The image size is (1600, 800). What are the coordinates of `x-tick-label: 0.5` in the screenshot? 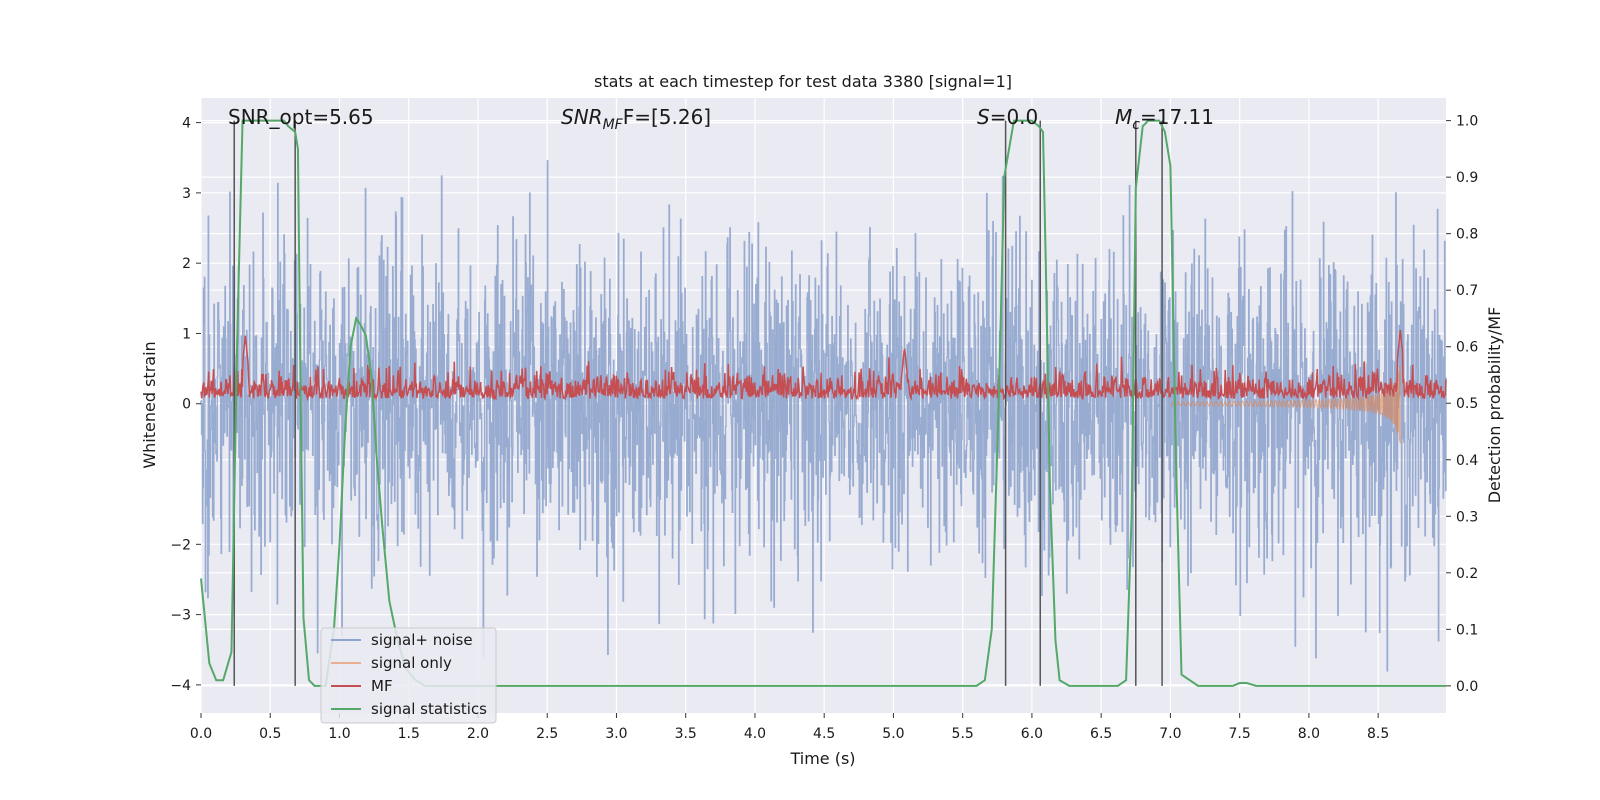 It's located at (270, 734).